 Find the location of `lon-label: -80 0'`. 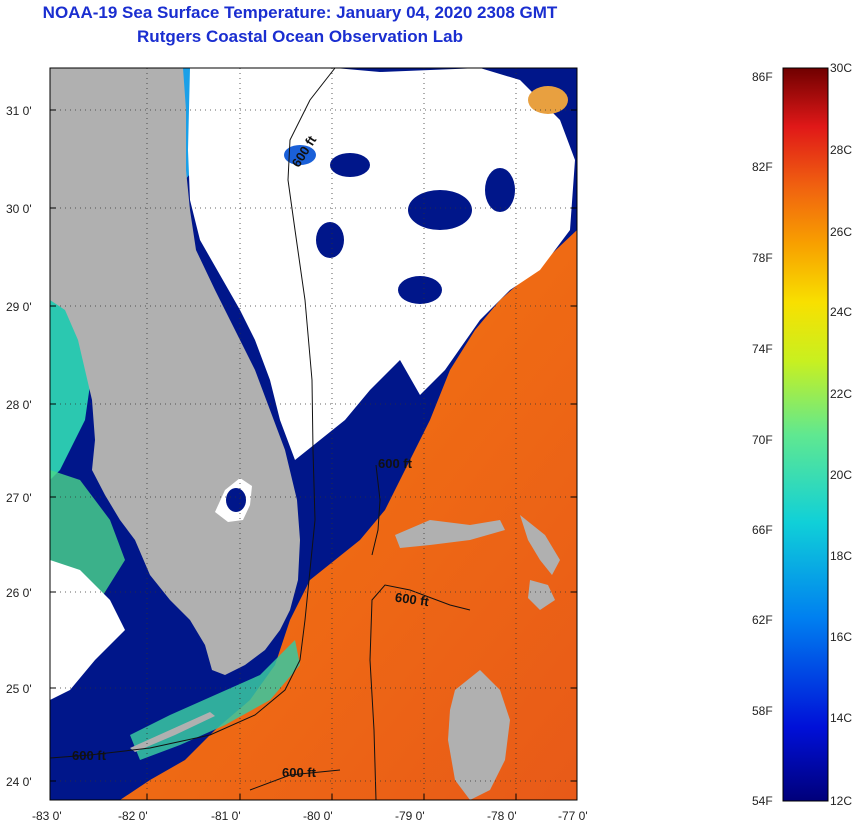

lon-label: -80 0' is located at coordinates (318, 816).